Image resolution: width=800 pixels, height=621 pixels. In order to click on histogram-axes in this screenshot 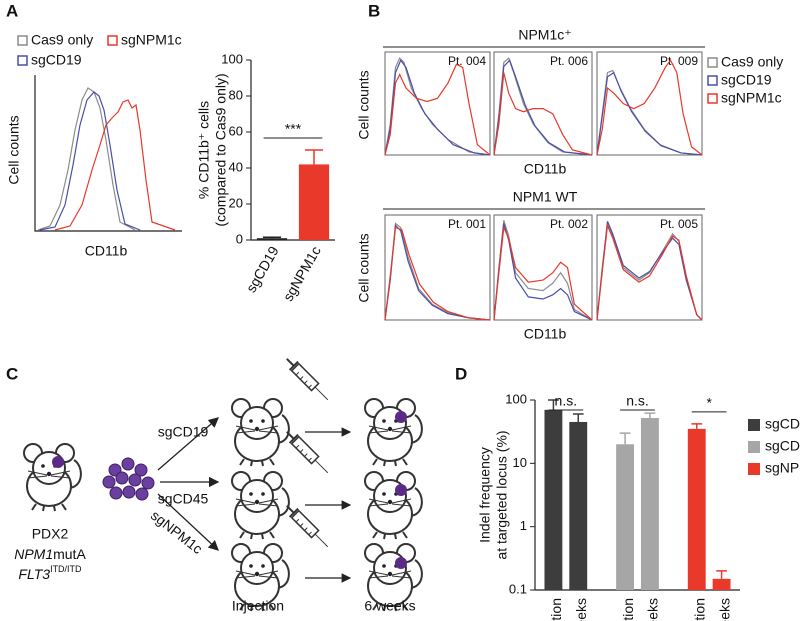, I will do `click(108, 153)`.